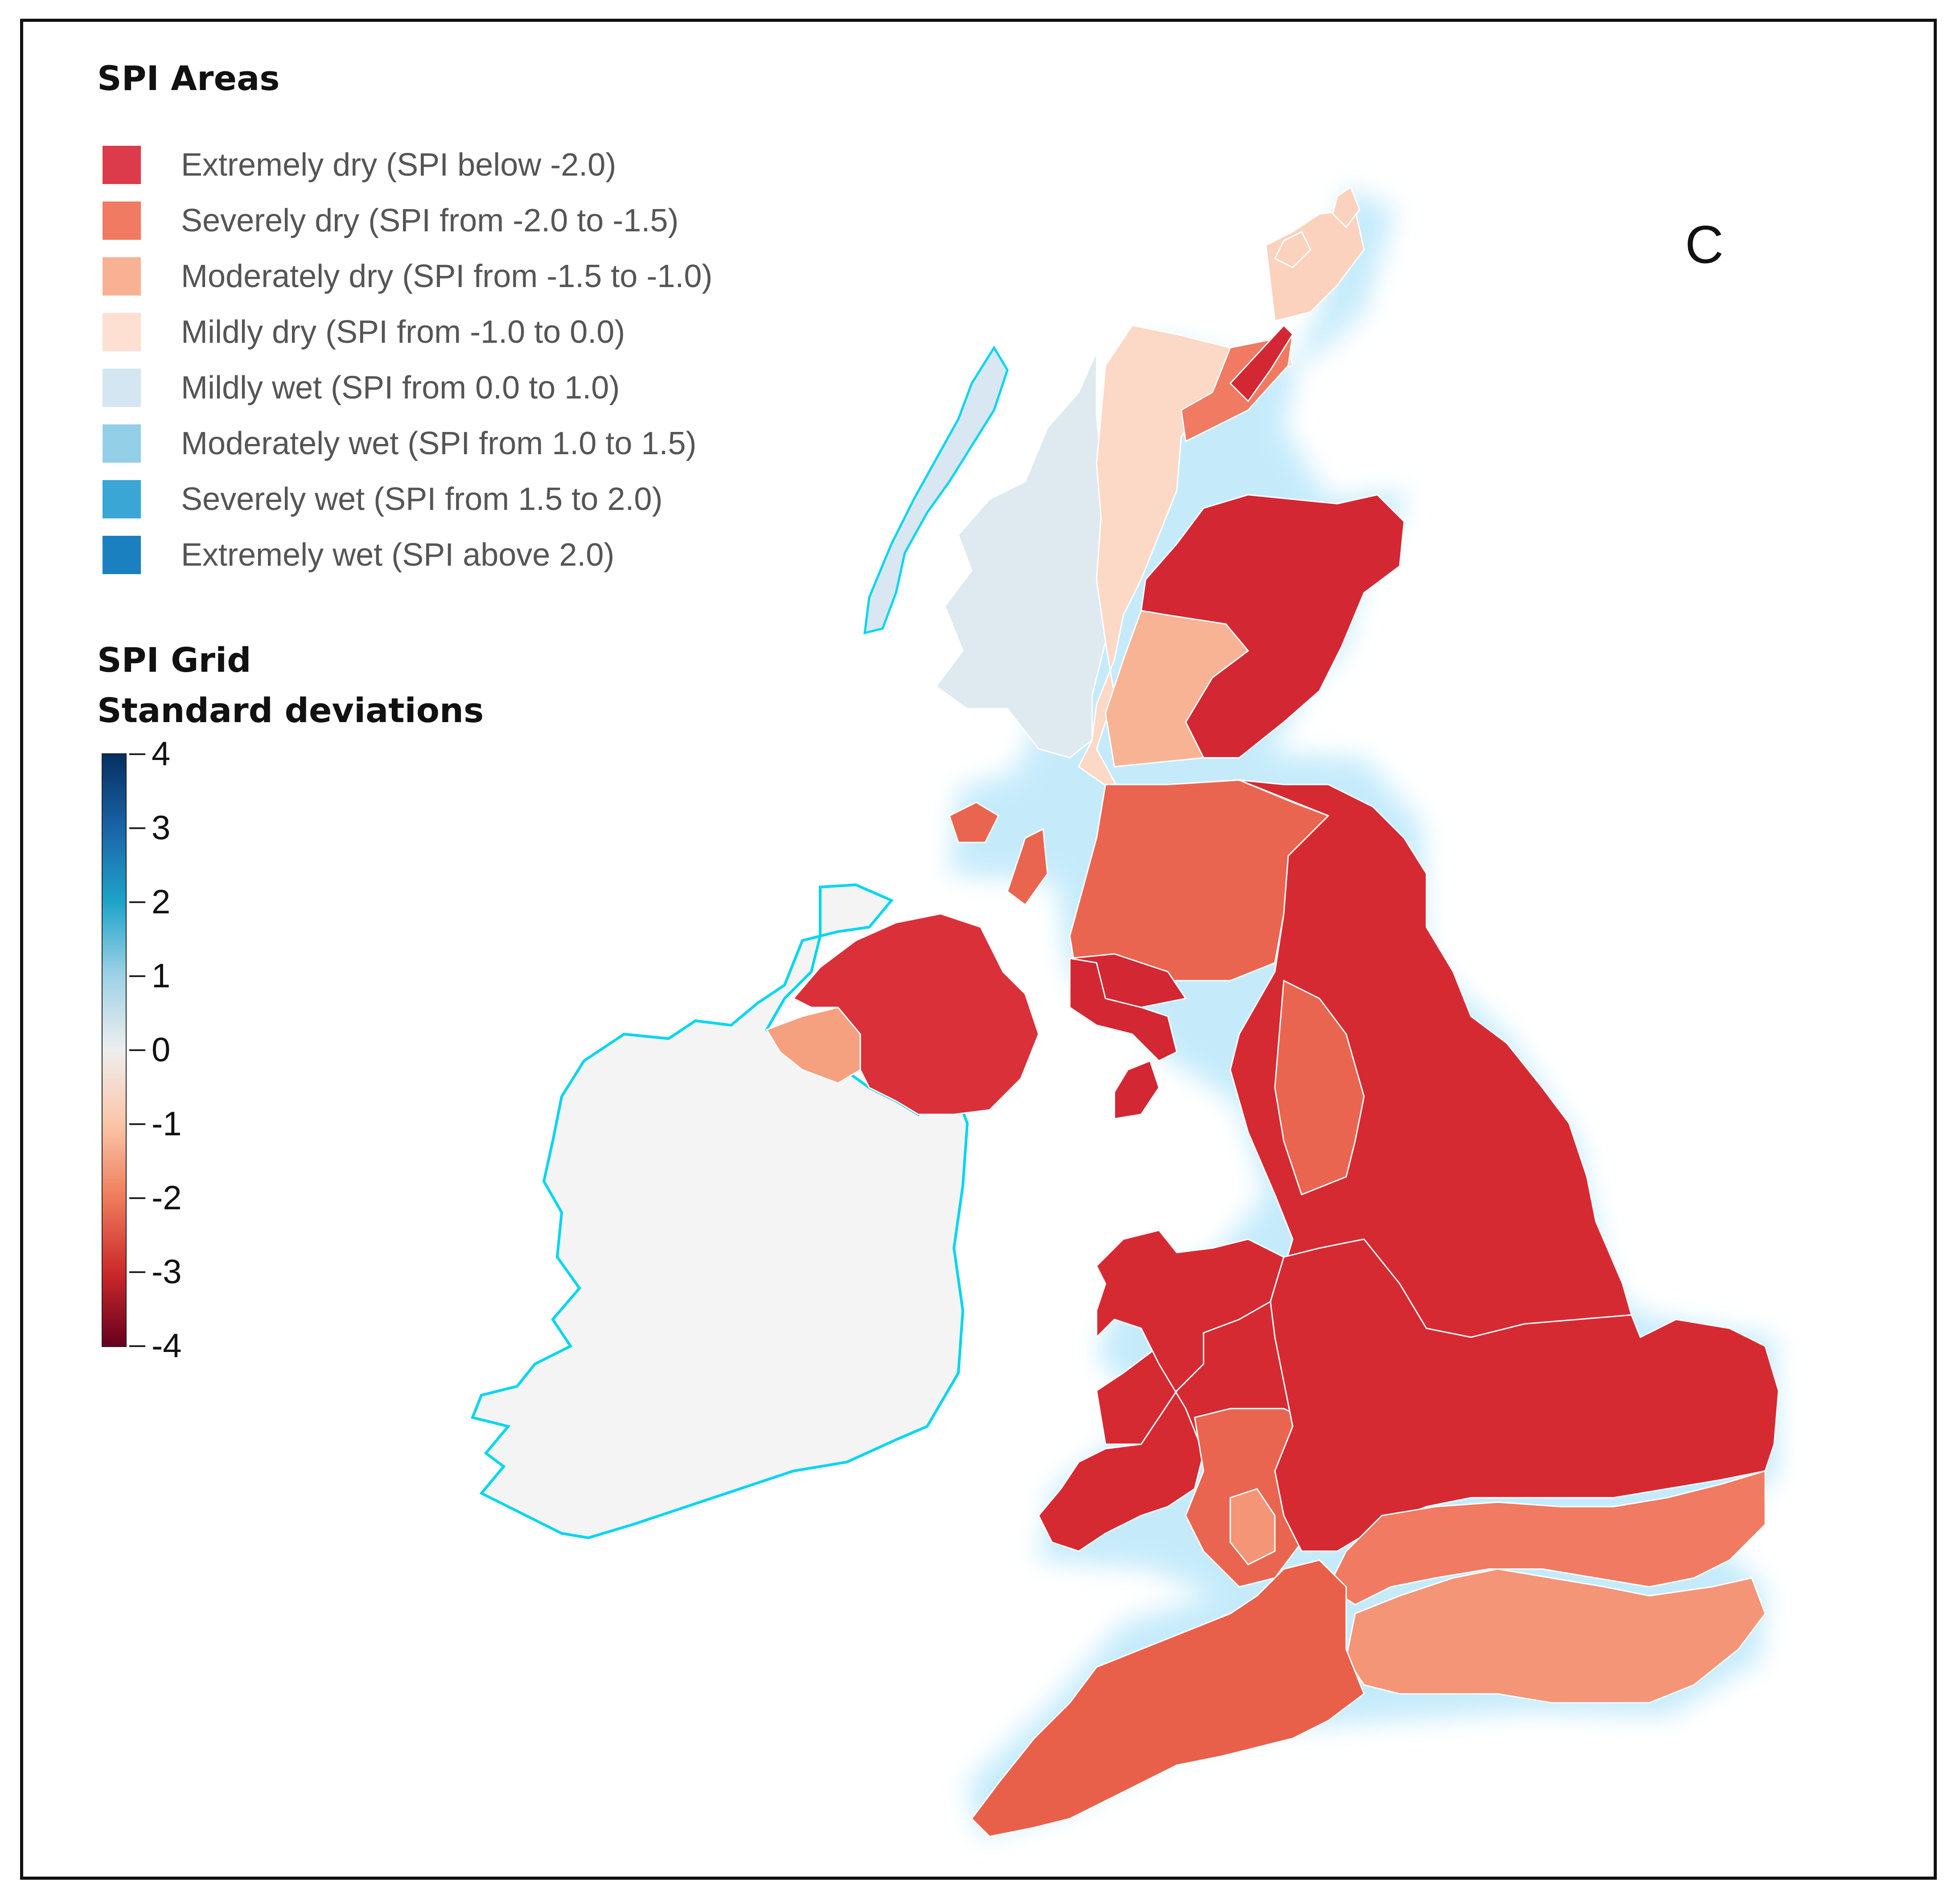  What do you see at coordinates (1123, 1009) in the screenshot?
I see `region-cumbria-west` at bounding box center [1123, 1009].